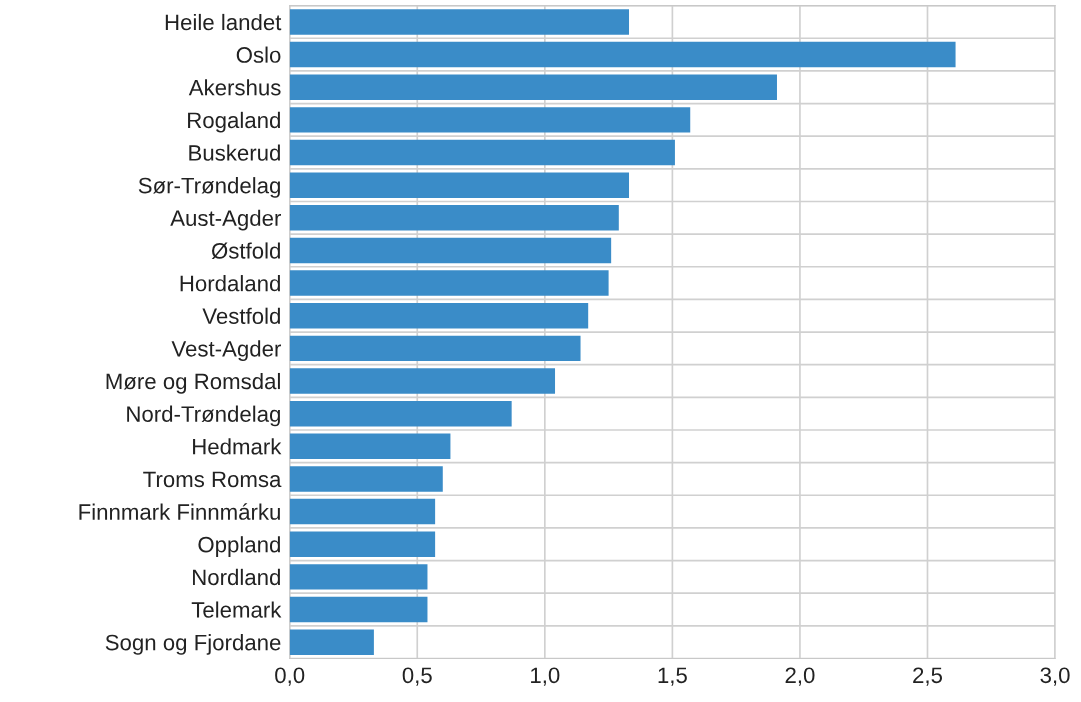  What do you see at coordinates (237, 446) in the screenshot?
I see `y-tick-label: Hedmark` at bounding box center [237, 446].